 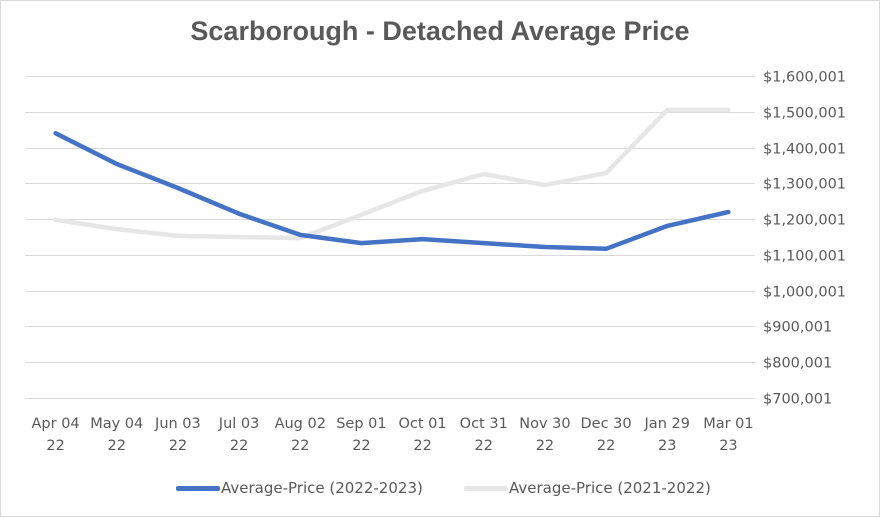 I want to click on legend-swatch-2022-2023, so click(x=198, y=488).